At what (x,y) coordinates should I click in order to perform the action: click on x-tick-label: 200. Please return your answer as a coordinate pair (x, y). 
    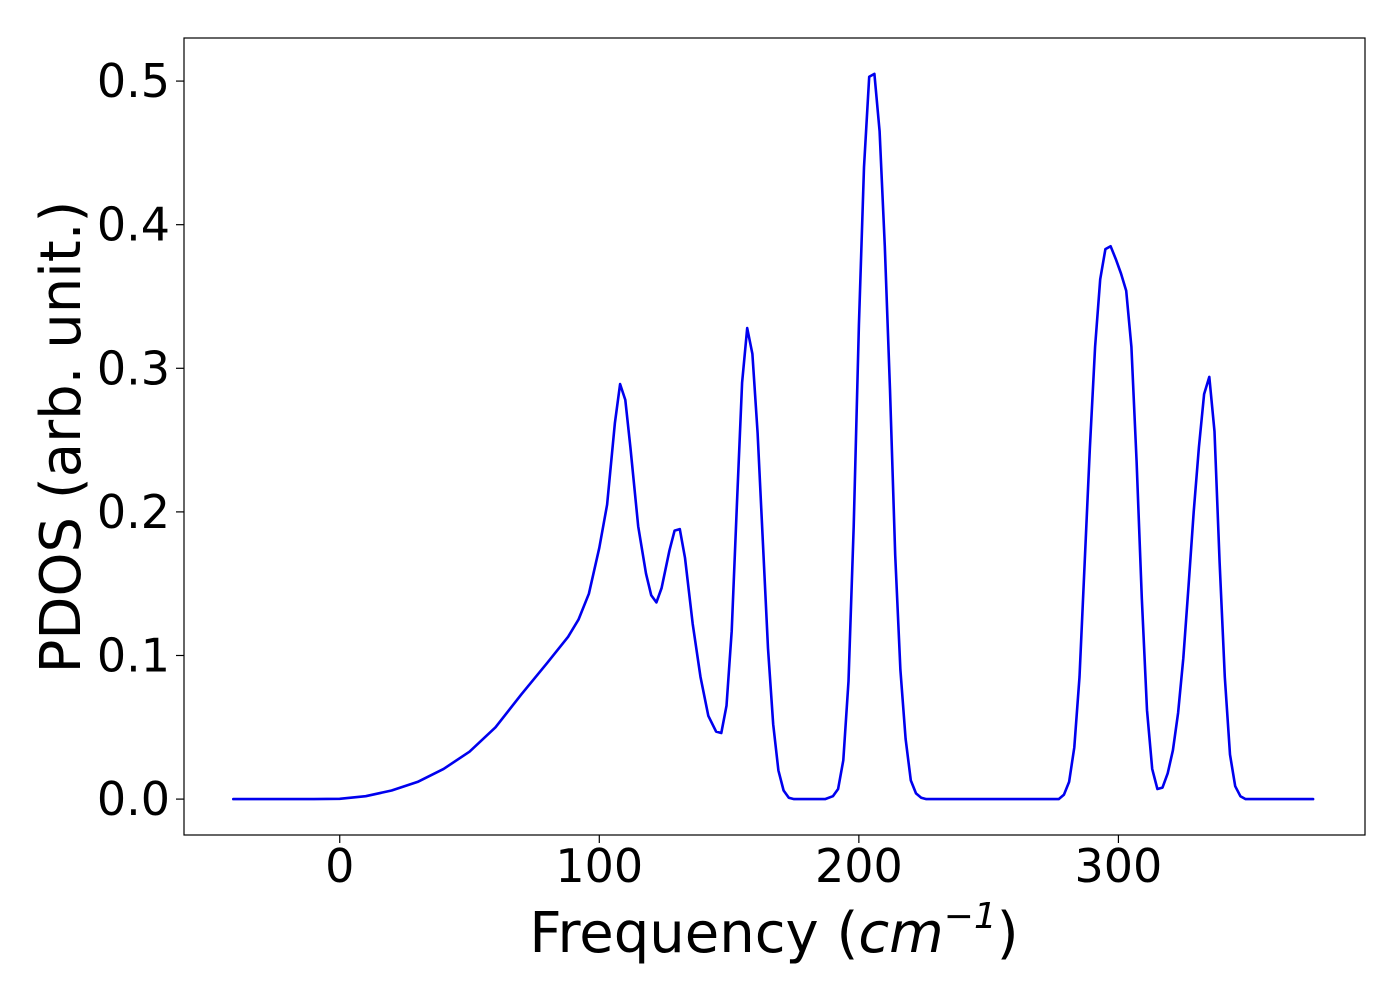
    Looking at the image, I should click on (859, 866).